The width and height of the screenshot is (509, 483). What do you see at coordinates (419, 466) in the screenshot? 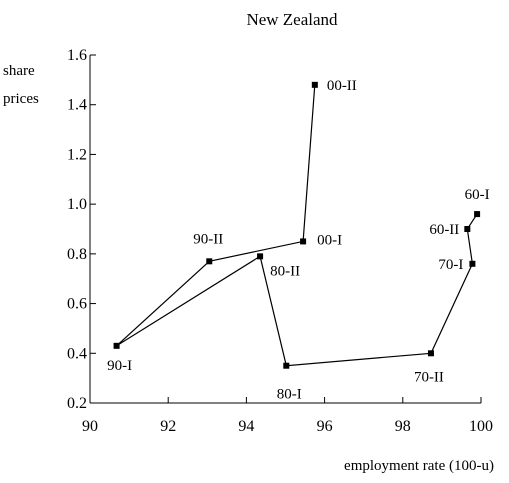
I see `x-axis-label: employment rate (100-u)` at bounding box center [419, 466].